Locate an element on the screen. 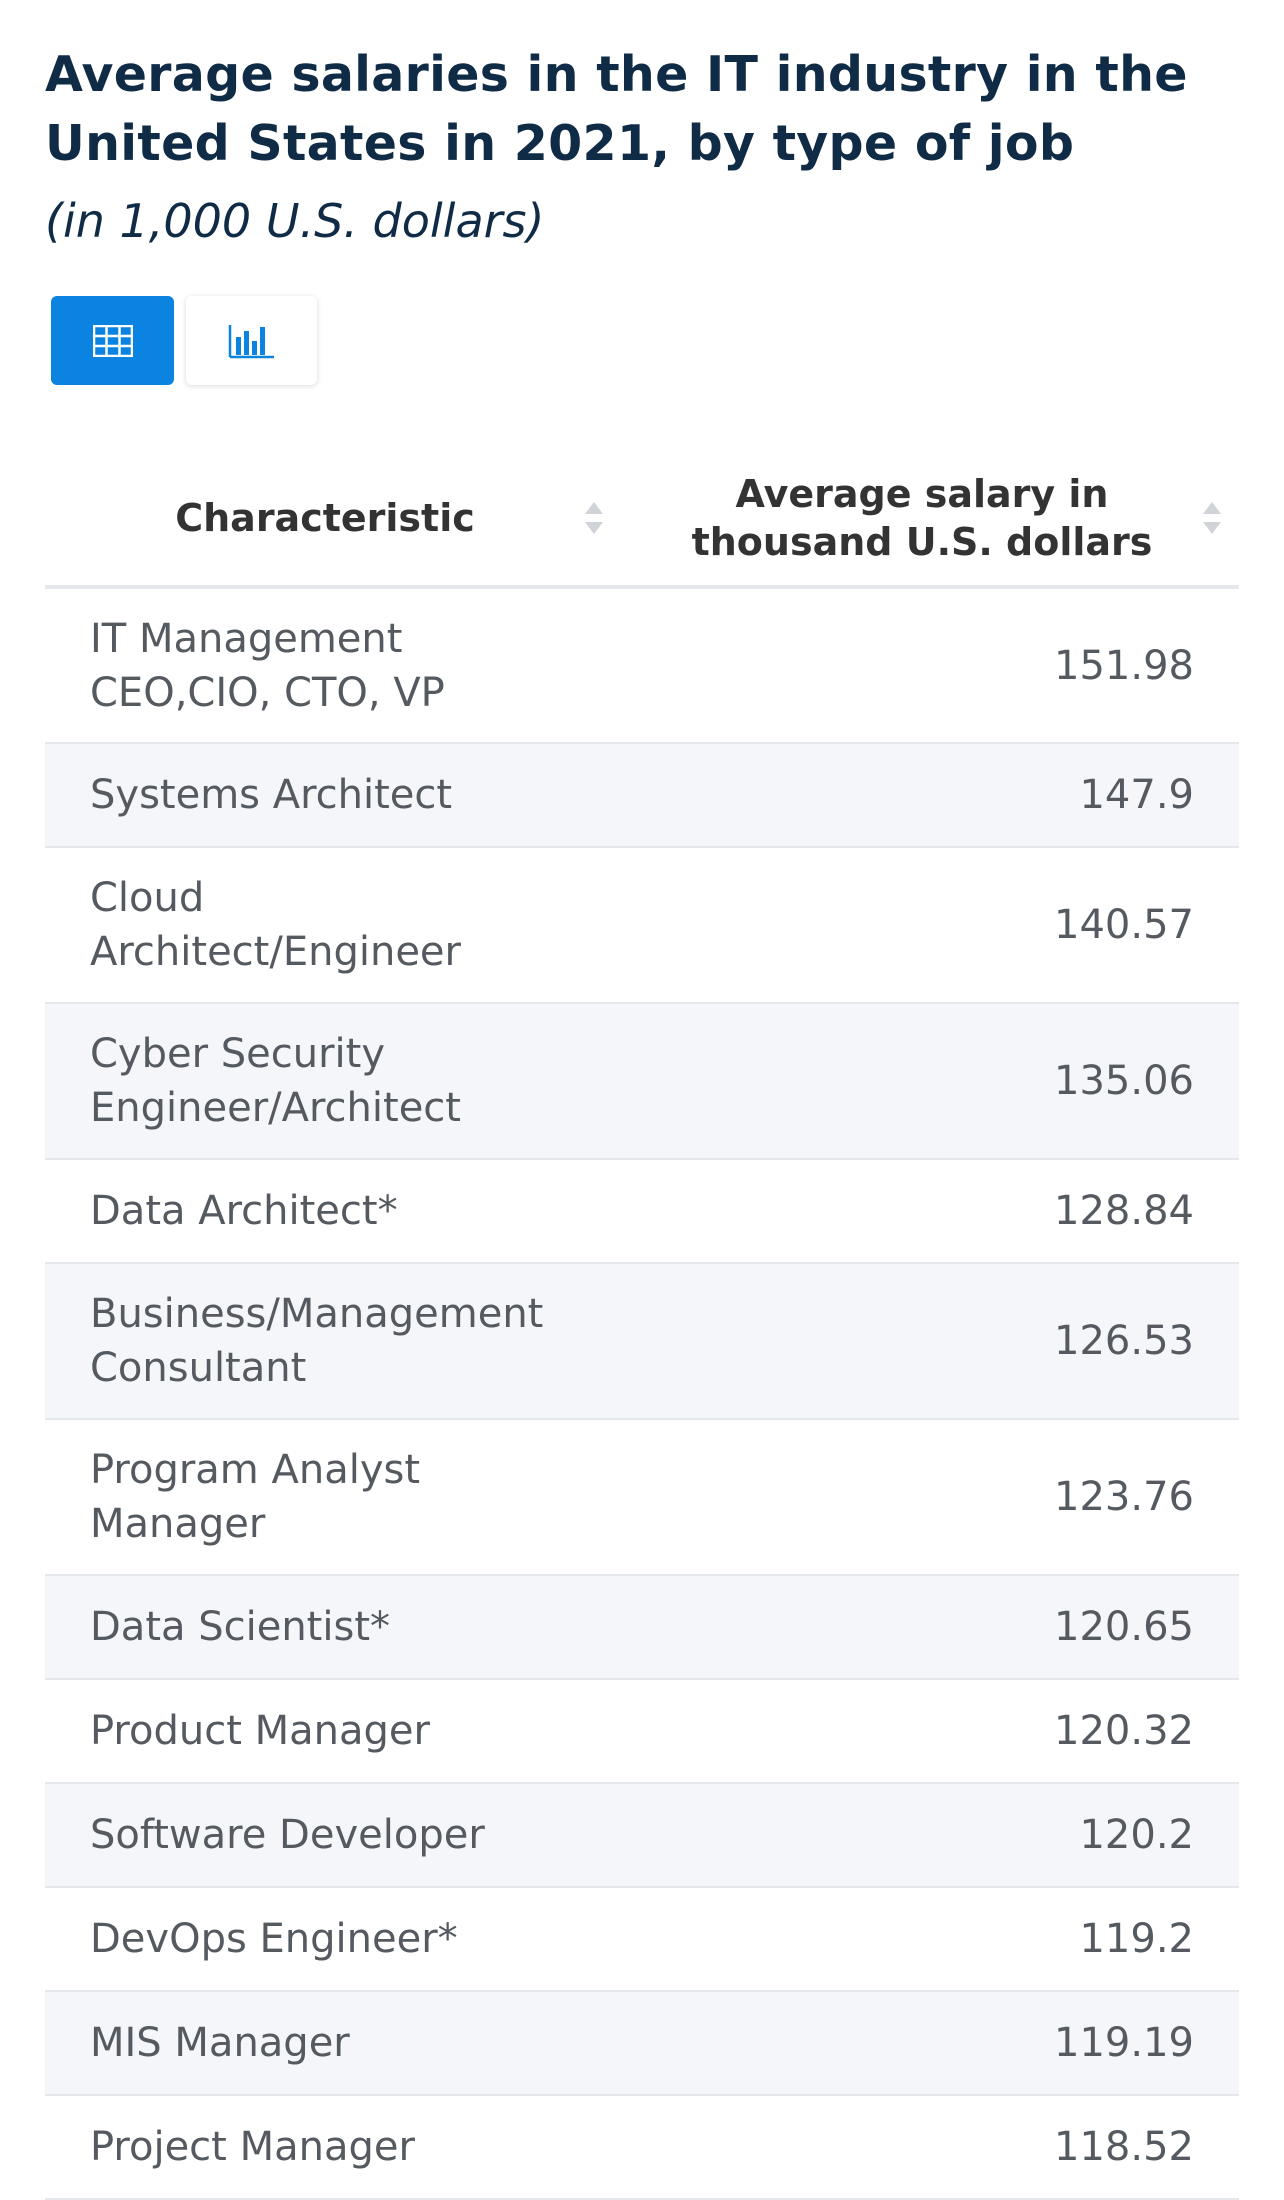 The width and height of the screenshot is (1284, 2200). row-characteristic: Data Architect* is located at coordinates (325, 1211).